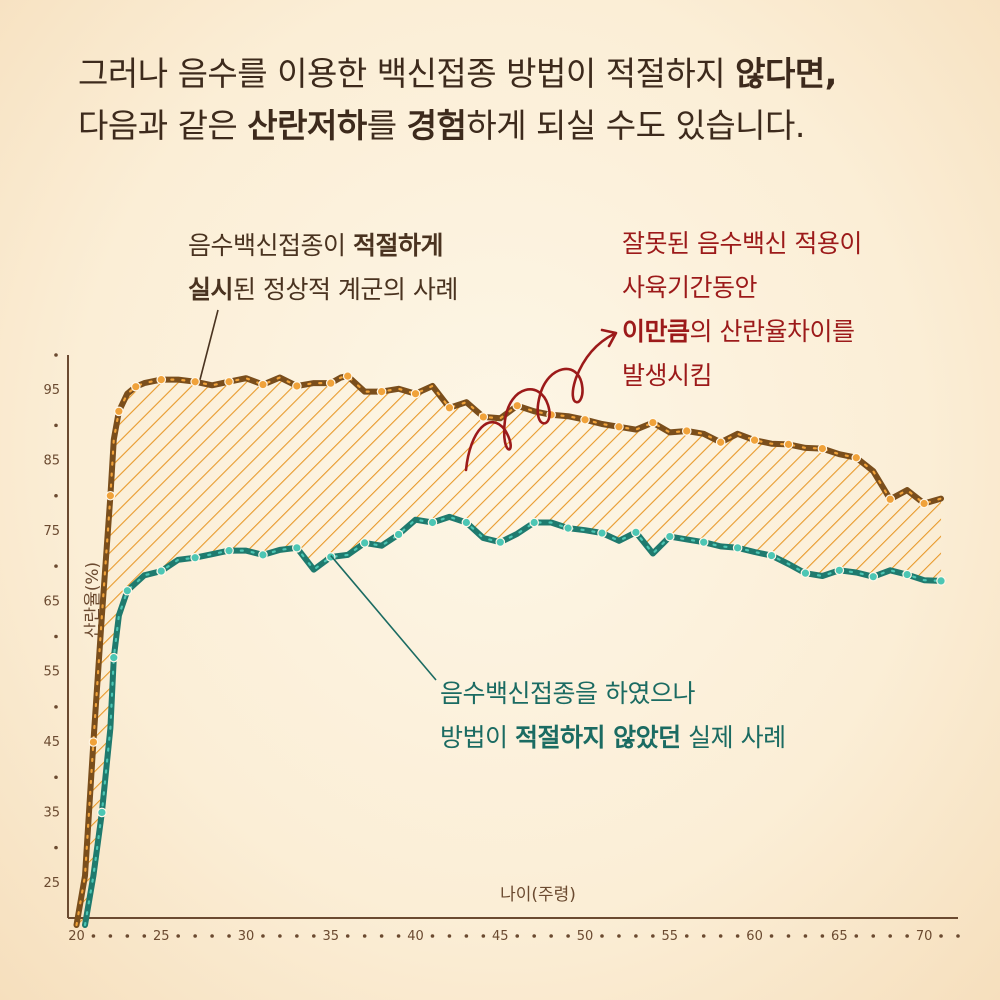  I want to click on annotation-text: 음수백신접종이, so click(270, 245).